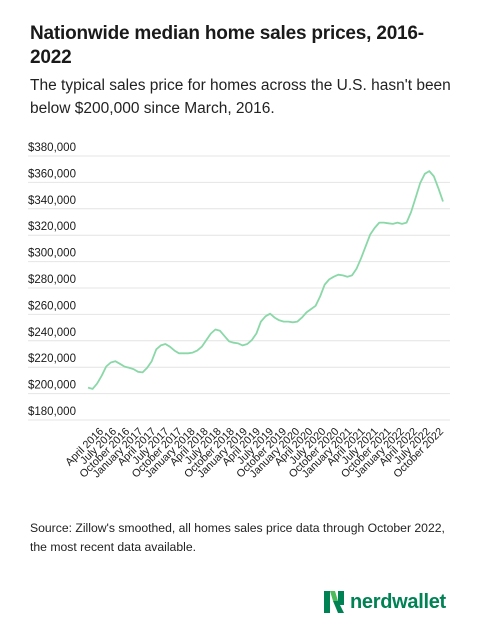 Image resolution: width=480 pixels, height=626 pixels. What do you see at coordinates (334, 602) in the screenshot?
I see `nerdwallet-logo-icon` at bounding box center [334, 602].